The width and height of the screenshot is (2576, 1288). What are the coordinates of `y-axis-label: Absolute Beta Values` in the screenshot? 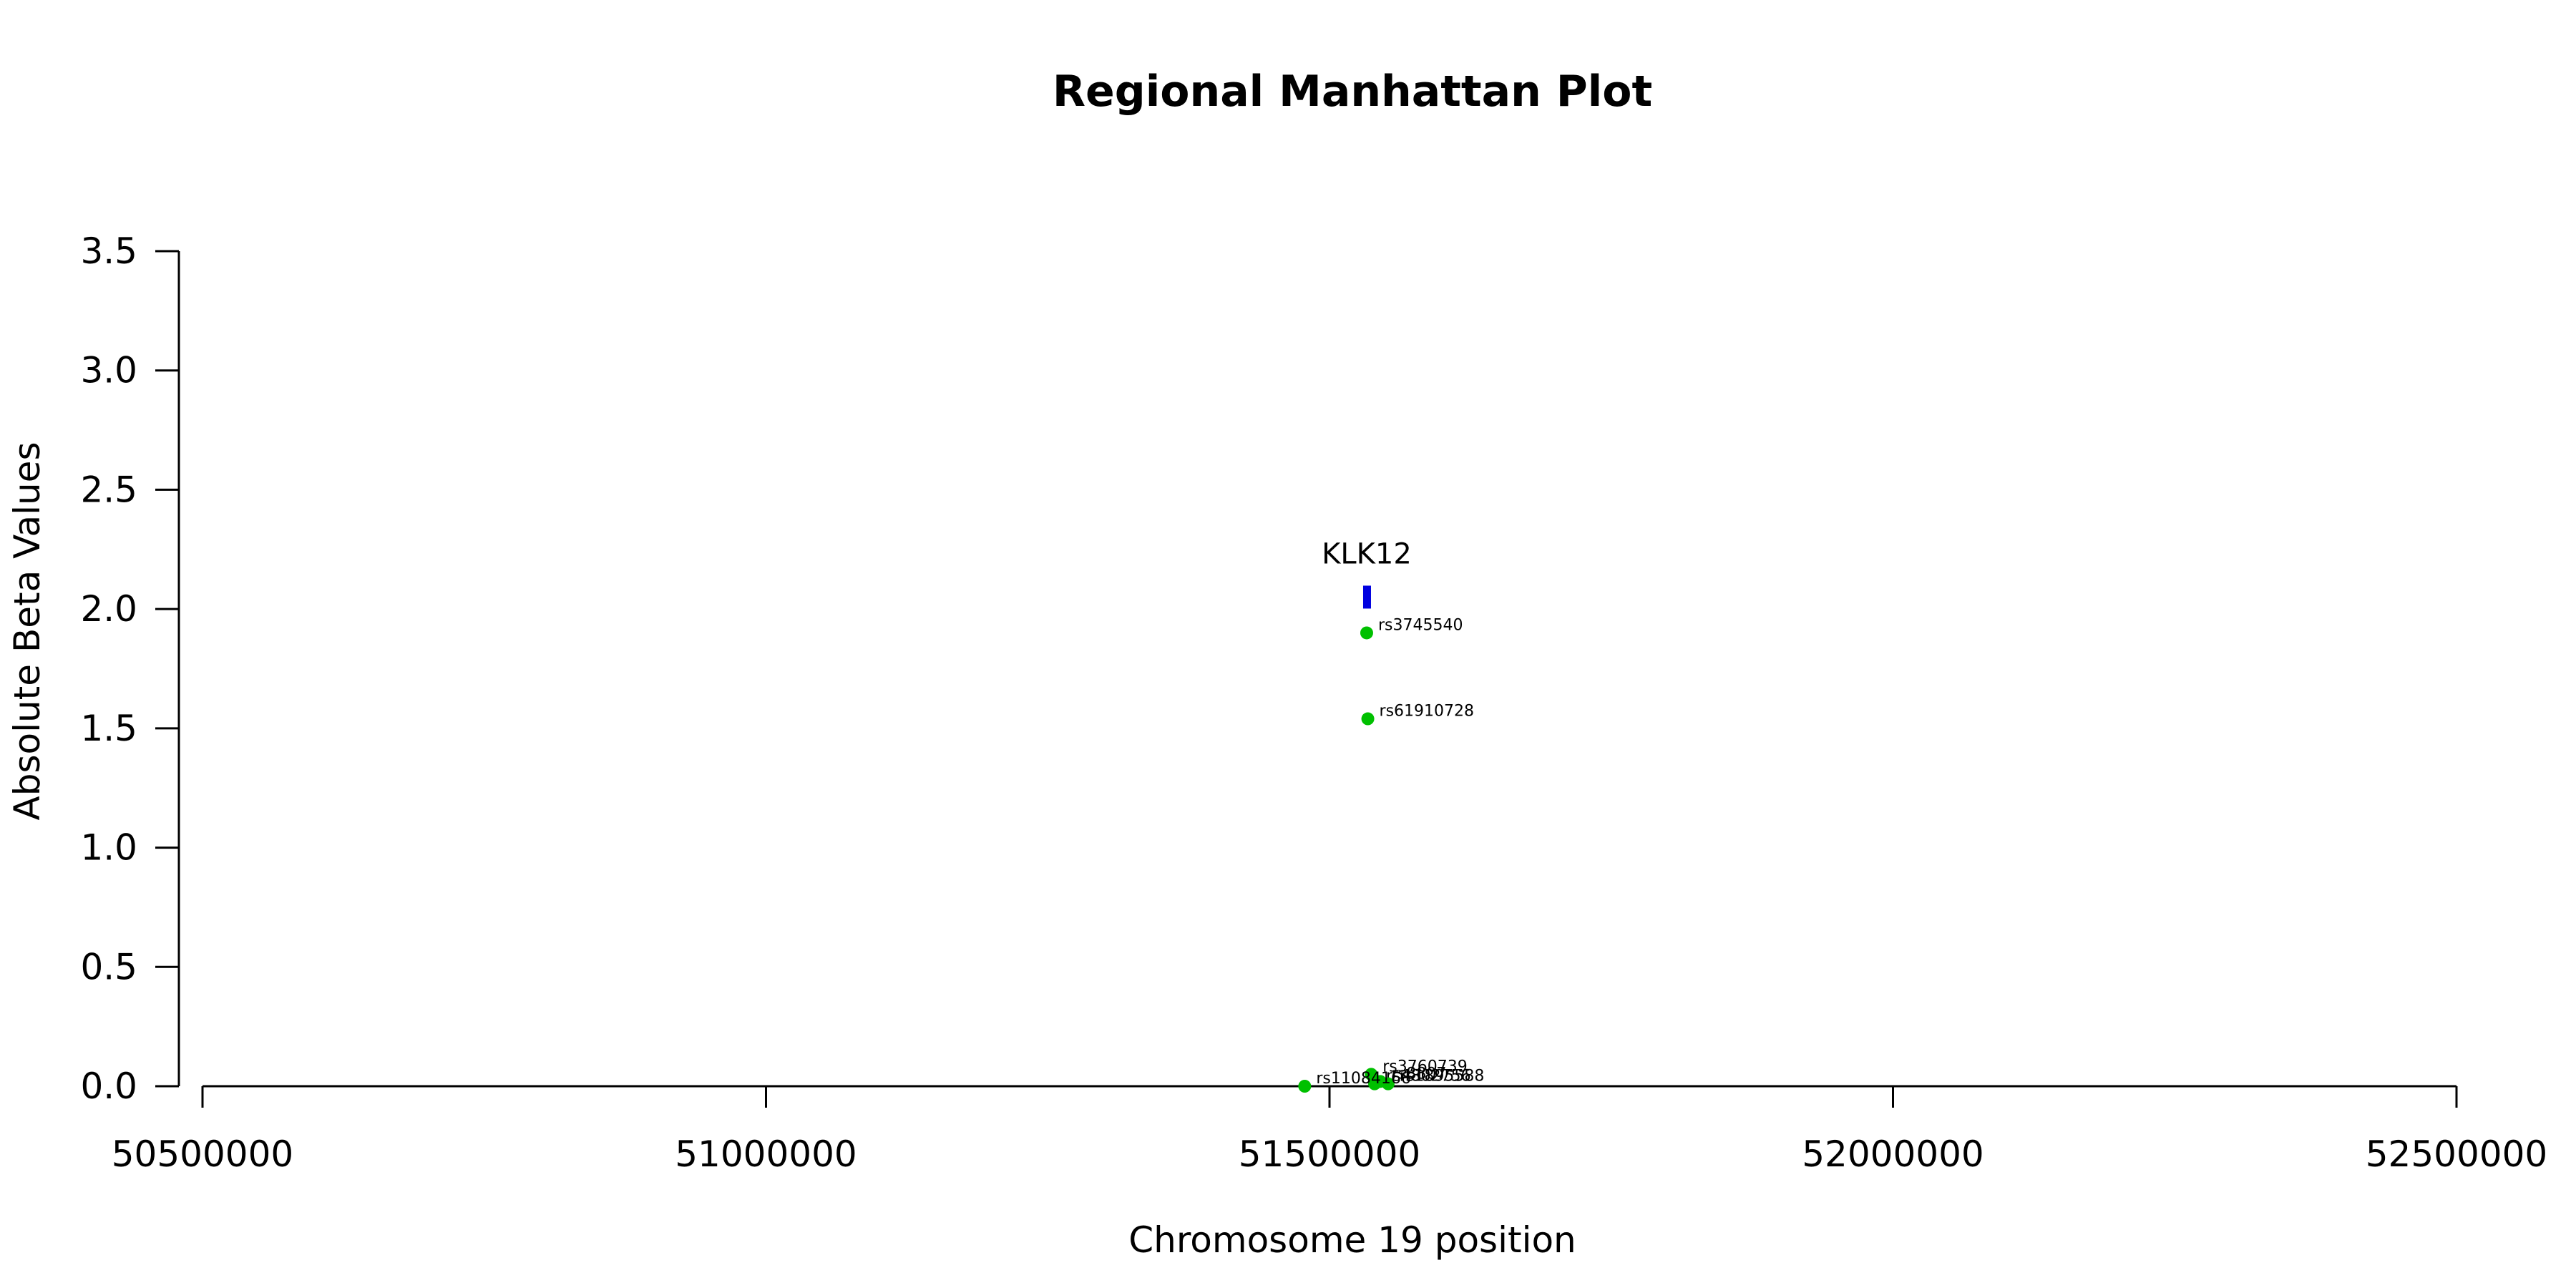 It's located at (27, 631).